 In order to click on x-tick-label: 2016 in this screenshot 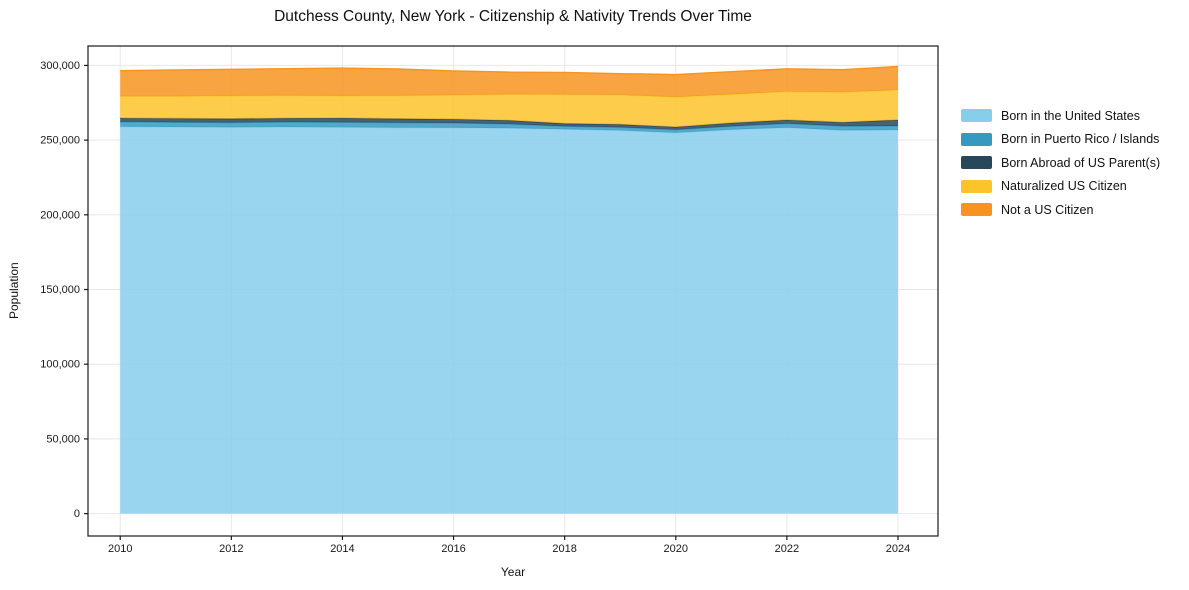, I will do `click(453, 549)`.